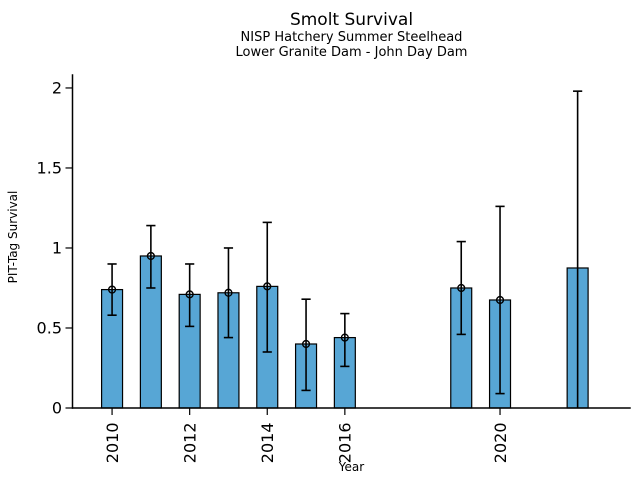  I want to click on errorbar-2012, so click(190, 295).